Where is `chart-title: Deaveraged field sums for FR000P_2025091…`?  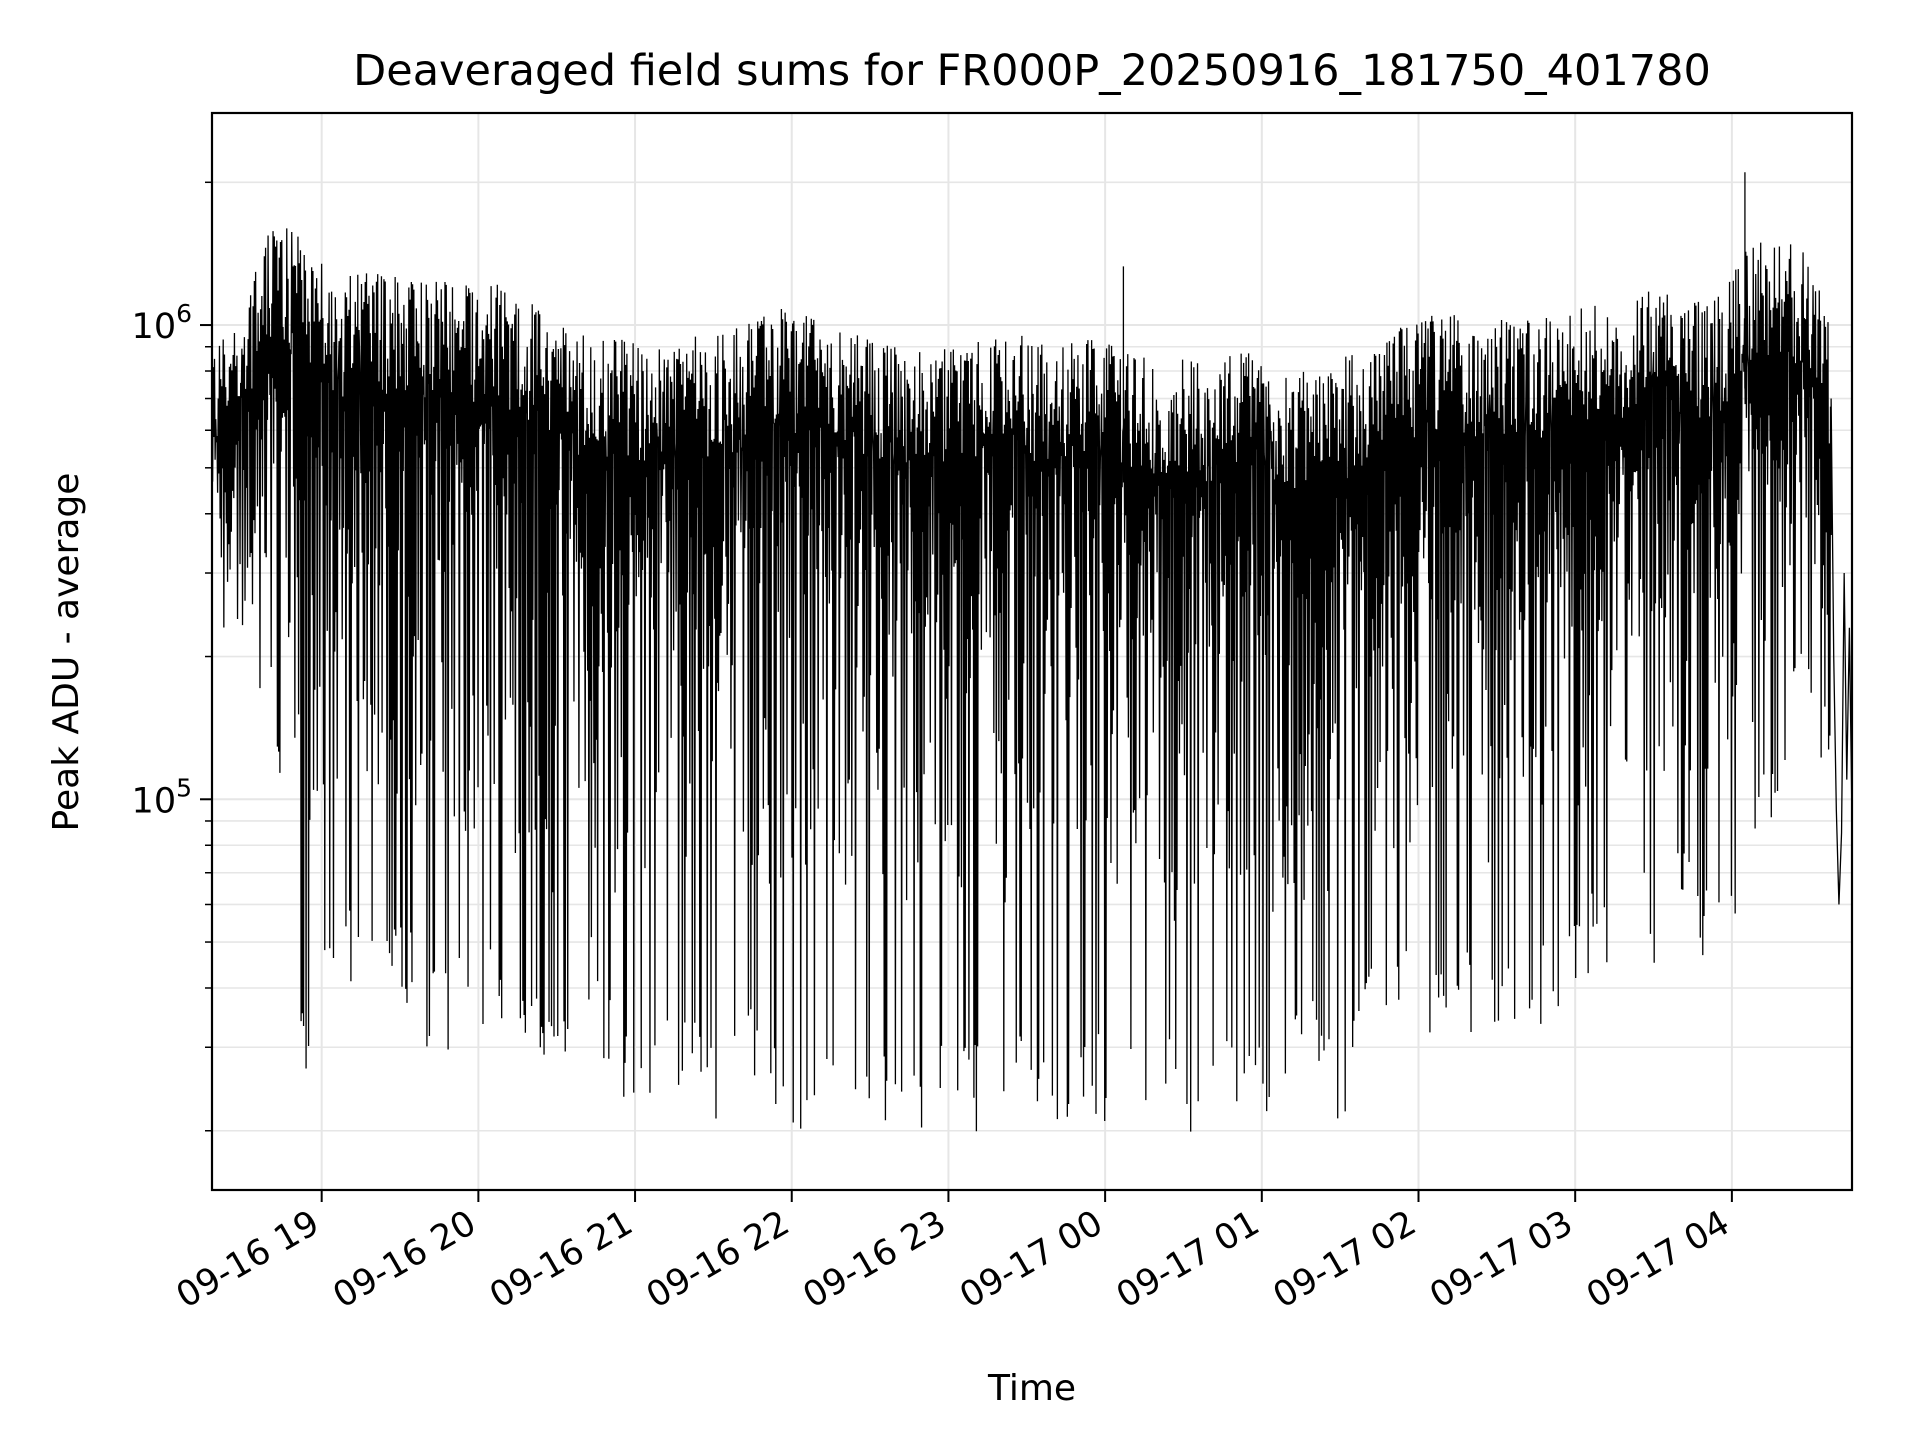
chart-title: Deaveraged field sums for FR000P_2025091… is located at coordinates (1032, 71).